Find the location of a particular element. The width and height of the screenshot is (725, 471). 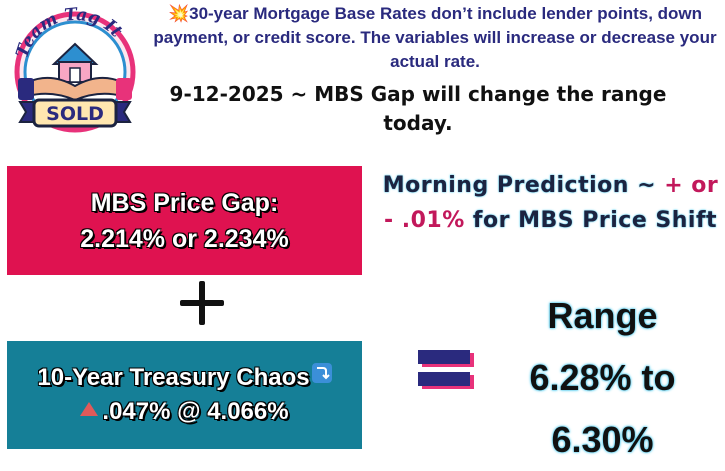

treasury-title: 10-Year Treasury Chaos is located at coordinates (173, 377).